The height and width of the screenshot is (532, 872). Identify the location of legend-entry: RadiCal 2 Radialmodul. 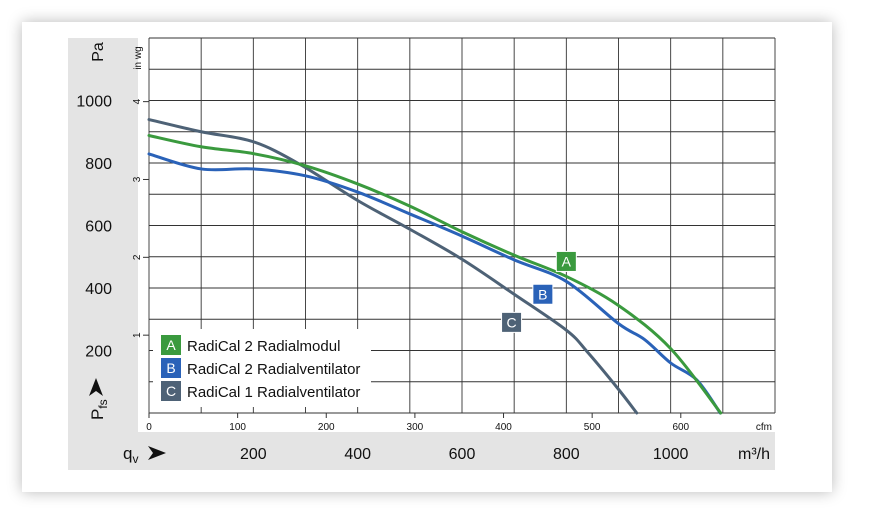
(263, 346).